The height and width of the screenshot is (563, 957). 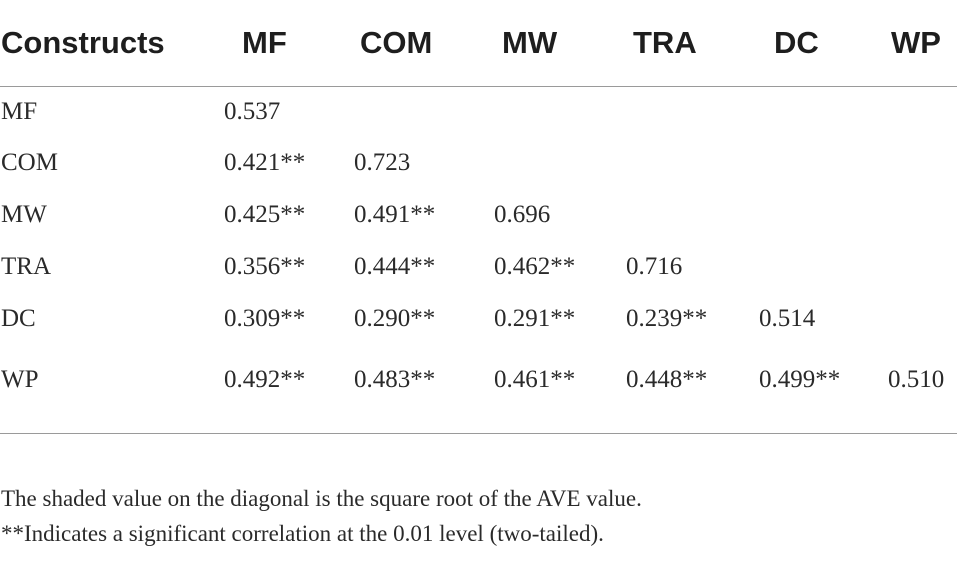 What do you see at coordinates (382, 162) in the screenshot?
I see `table-cell: 0.723` at bounding box center [382, 162].